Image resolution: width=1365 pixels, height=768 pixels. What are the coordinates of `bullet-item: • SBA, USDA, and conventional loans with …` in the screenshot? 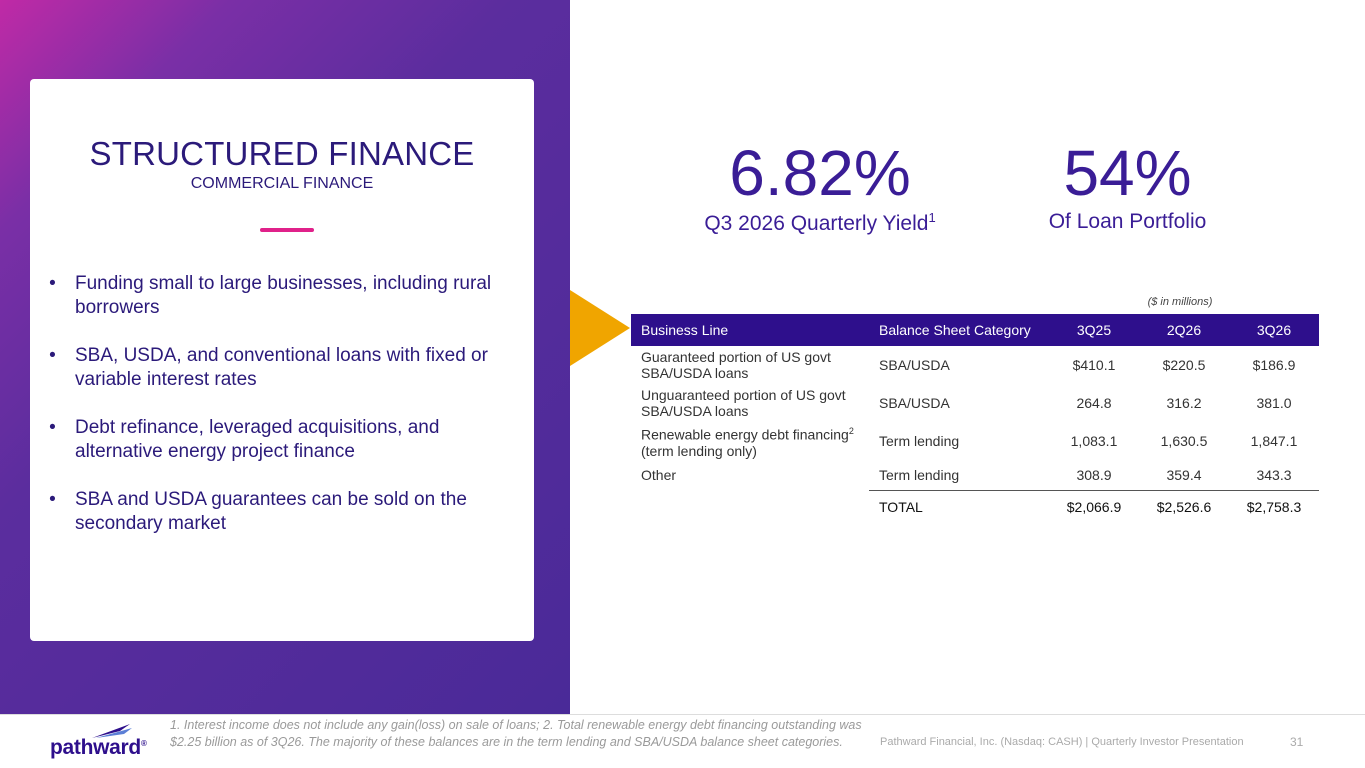 It's located at (282, 368).